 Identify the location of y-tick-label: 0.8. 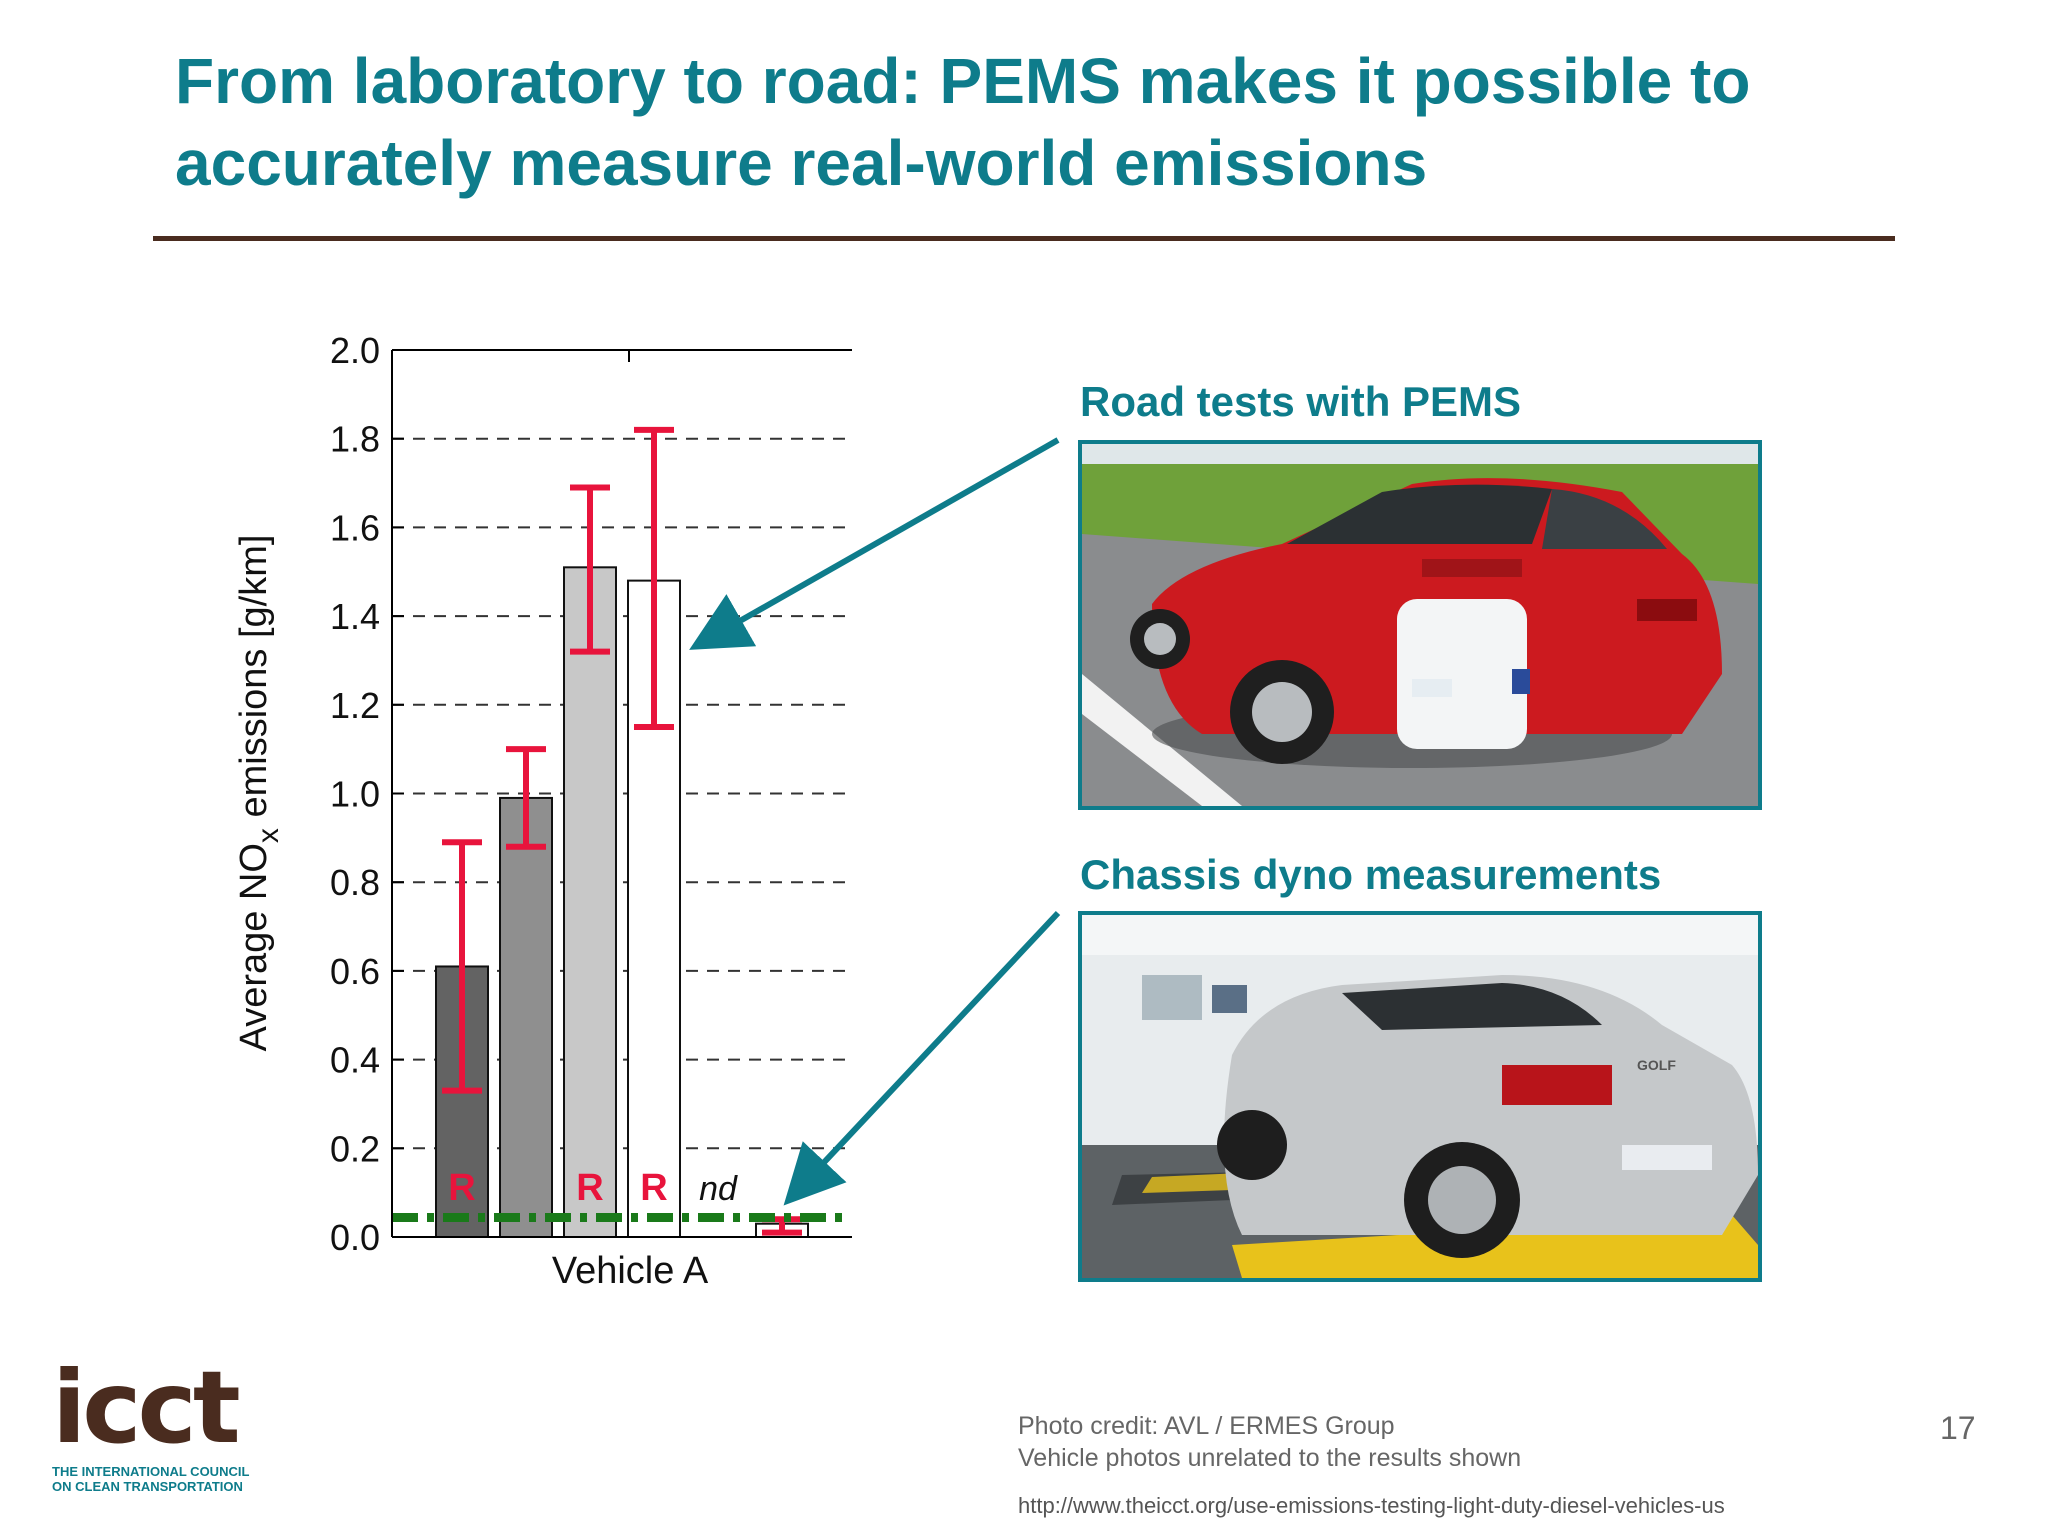
(355, 882).